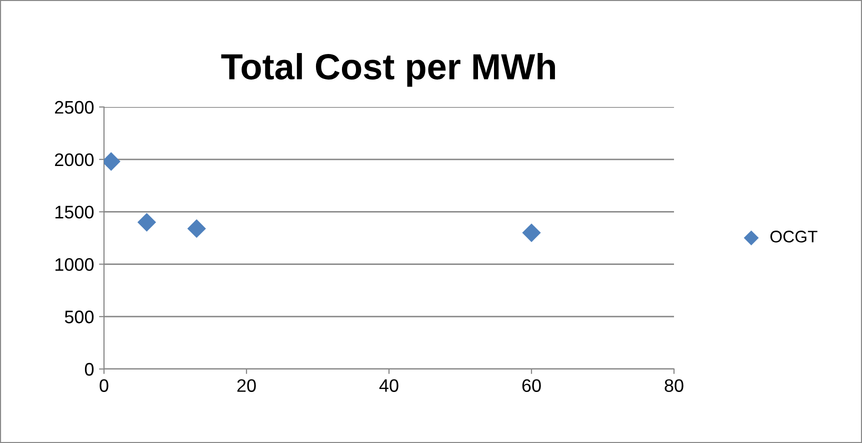 Image resolution: width=862 pixels, height=443 pixels. Describe the element at coordinates (388, 70) in the screenshot. I see `chart-title: Total Cost per MWh` at that location.